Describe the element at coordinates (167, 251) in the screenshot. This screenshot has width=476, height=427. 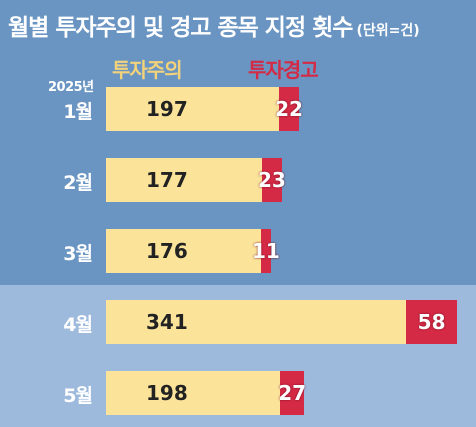
I see `value-label-caution: 176` at that location.